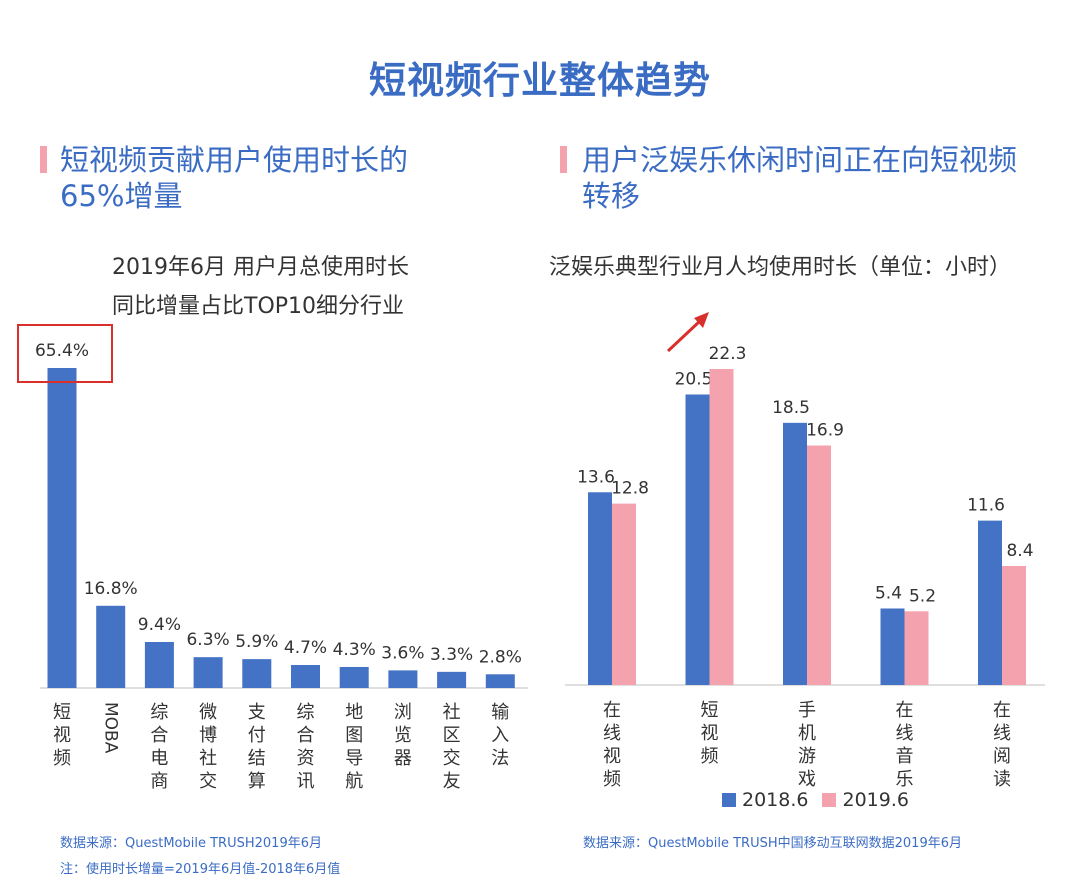  I want to click on left-chart-subtitle-line1: 2019年6月 用户月总使用时长, so click(260, 267).